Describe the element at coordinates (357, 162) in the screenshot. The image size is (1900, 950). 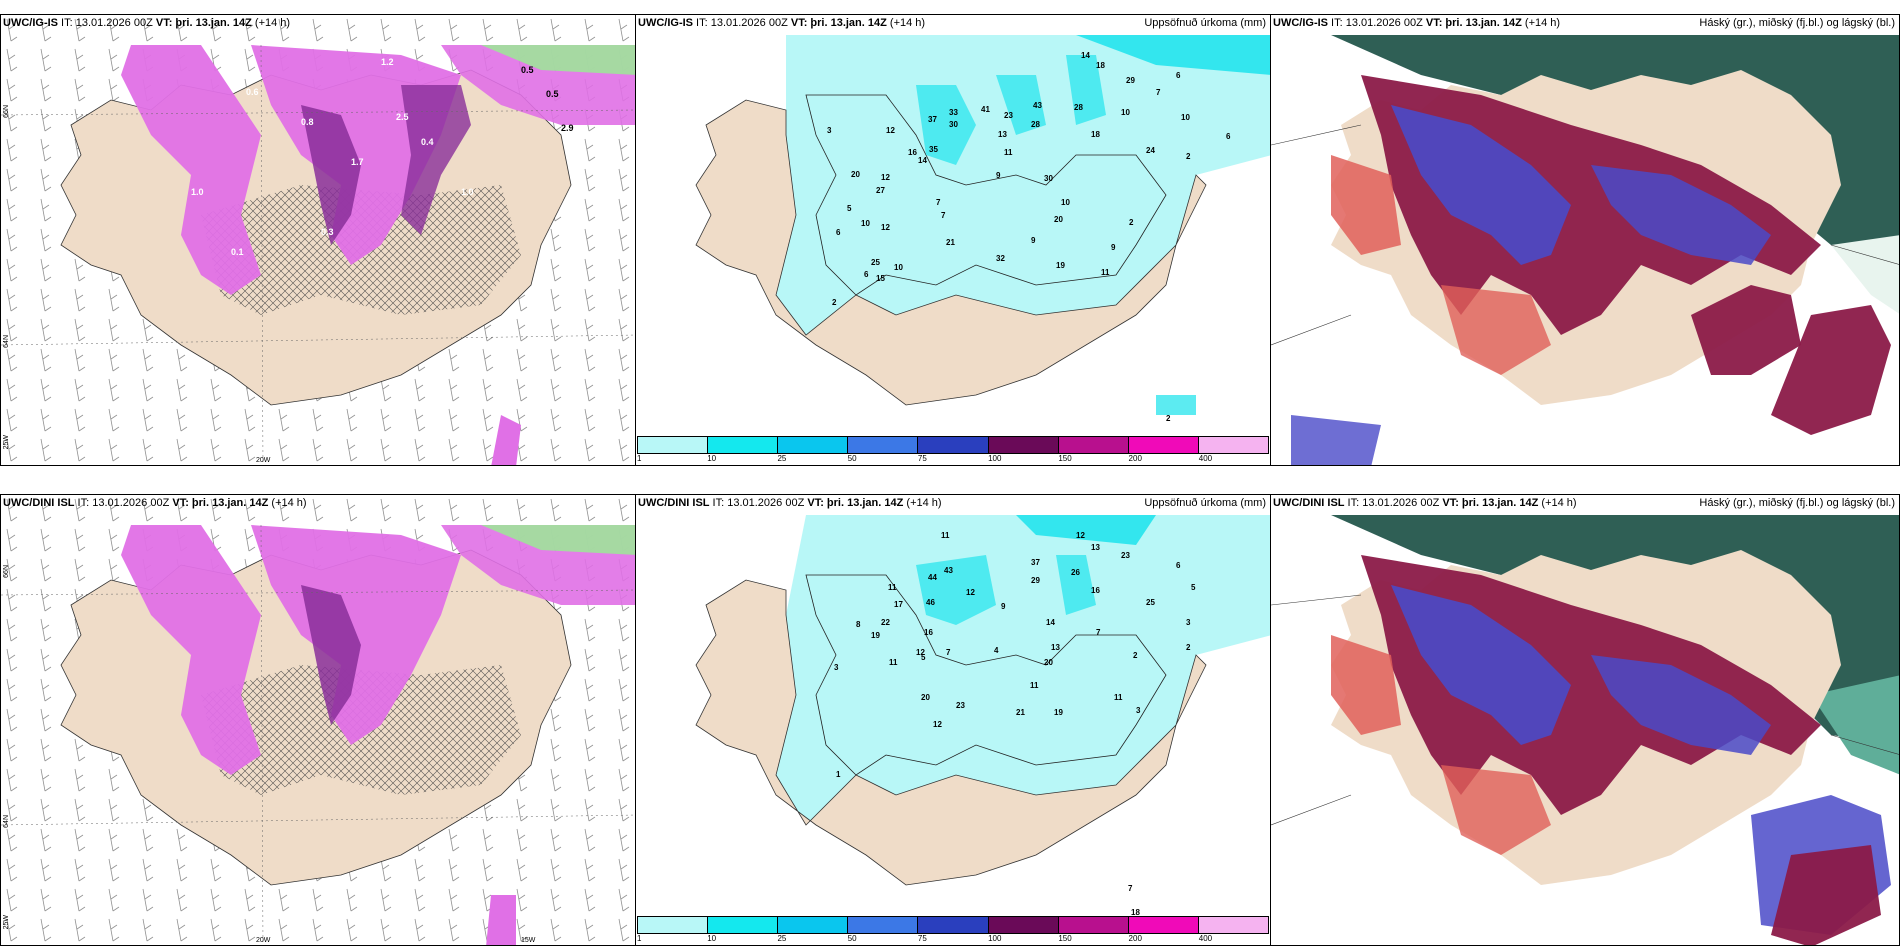
I see `label: 1.7` at that location.